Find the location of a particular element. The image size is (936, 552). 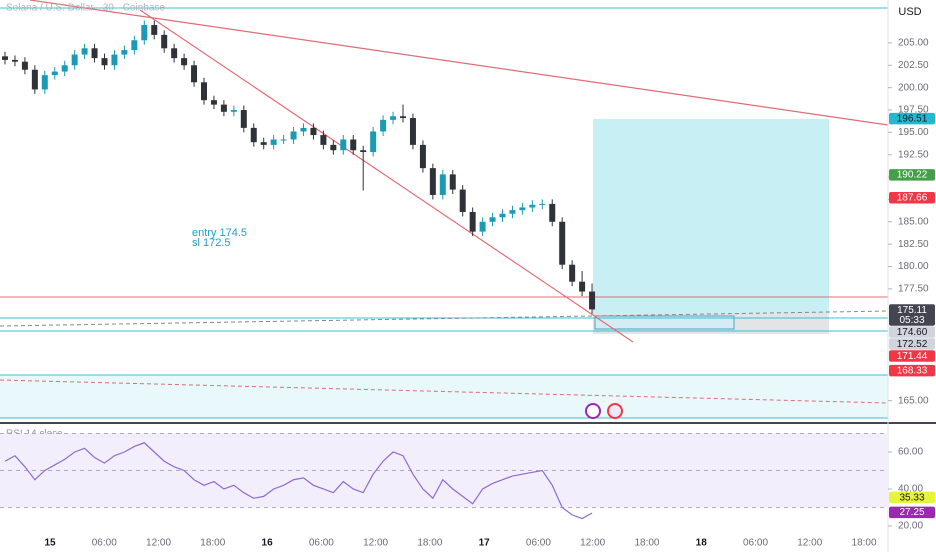

y-tick-label: 60.00 is located at coordinates (910, 452).